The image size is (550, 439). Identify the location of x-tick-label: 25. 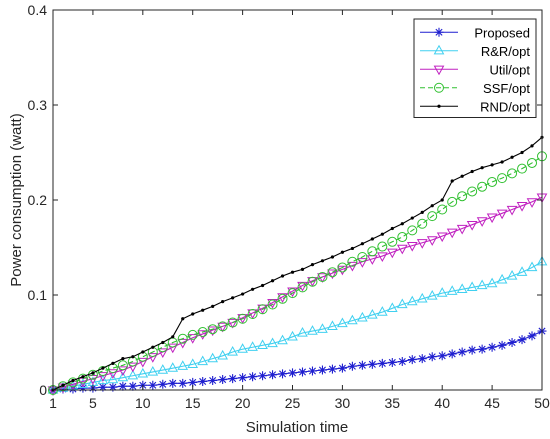
(293, 403).